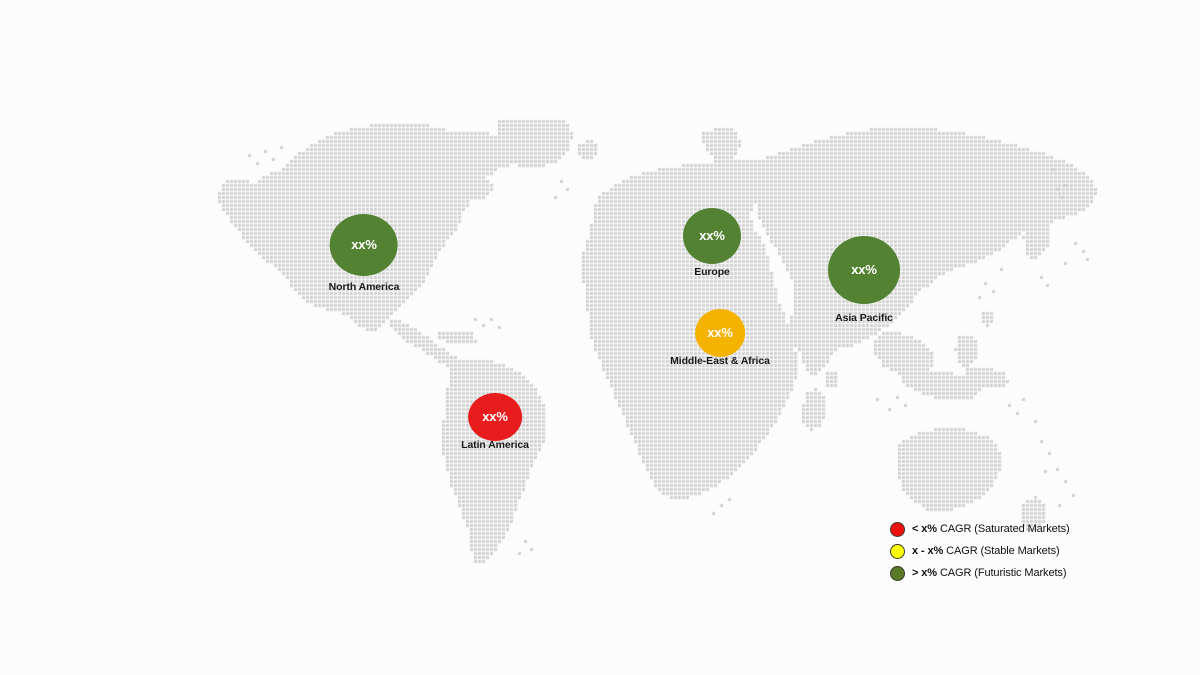  Describe the element at coordinates (712, 272) in the screenshot. I see `bubble-label-europe: Europe` at that location.